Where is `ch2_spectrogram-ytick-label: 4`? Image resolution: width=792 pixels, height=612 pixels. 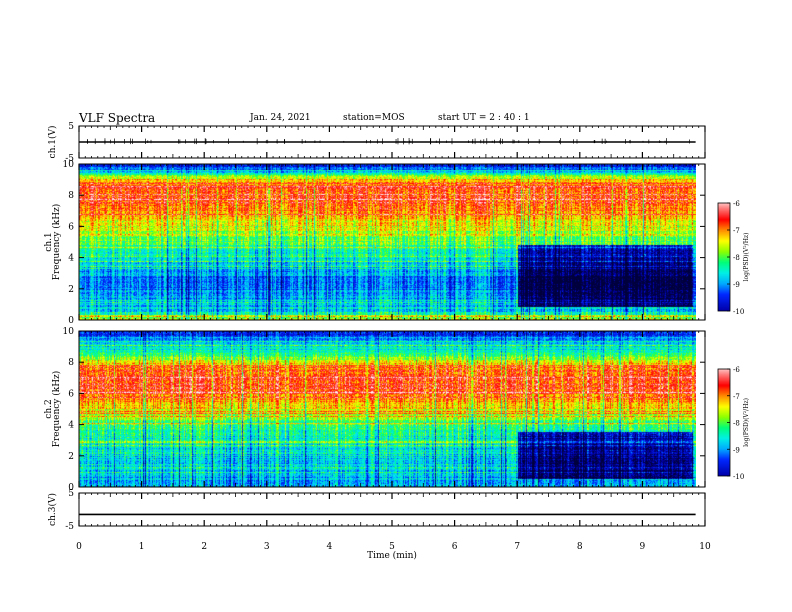 ch2_spectrogram-ytick-label: 4 is located at coordinates (71, 426).